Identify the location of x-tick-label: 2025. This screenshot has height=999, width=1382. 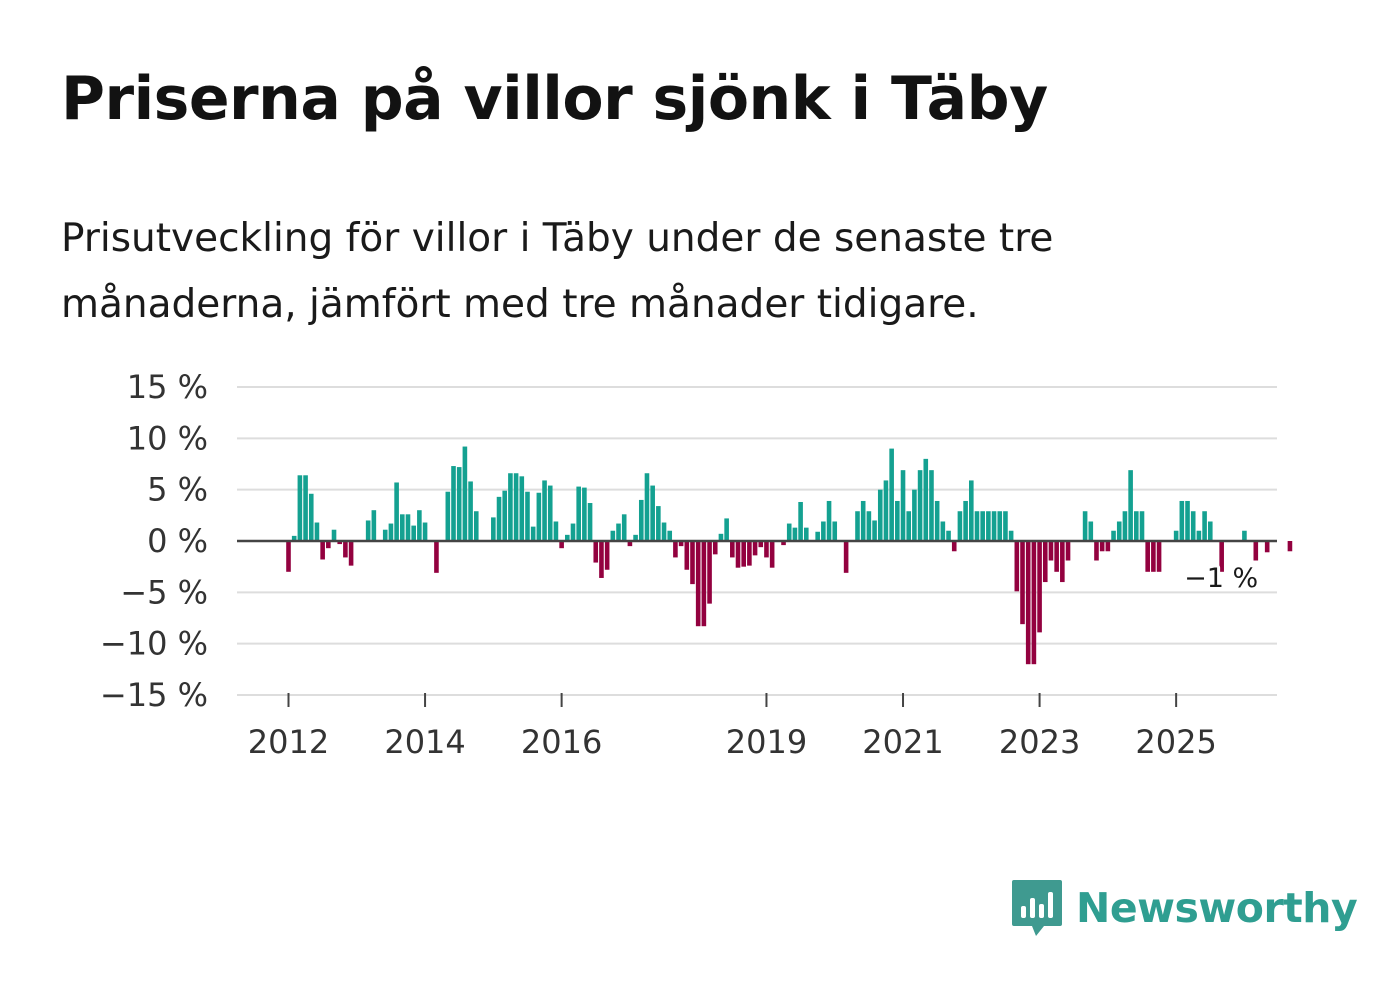
(1175, 742).